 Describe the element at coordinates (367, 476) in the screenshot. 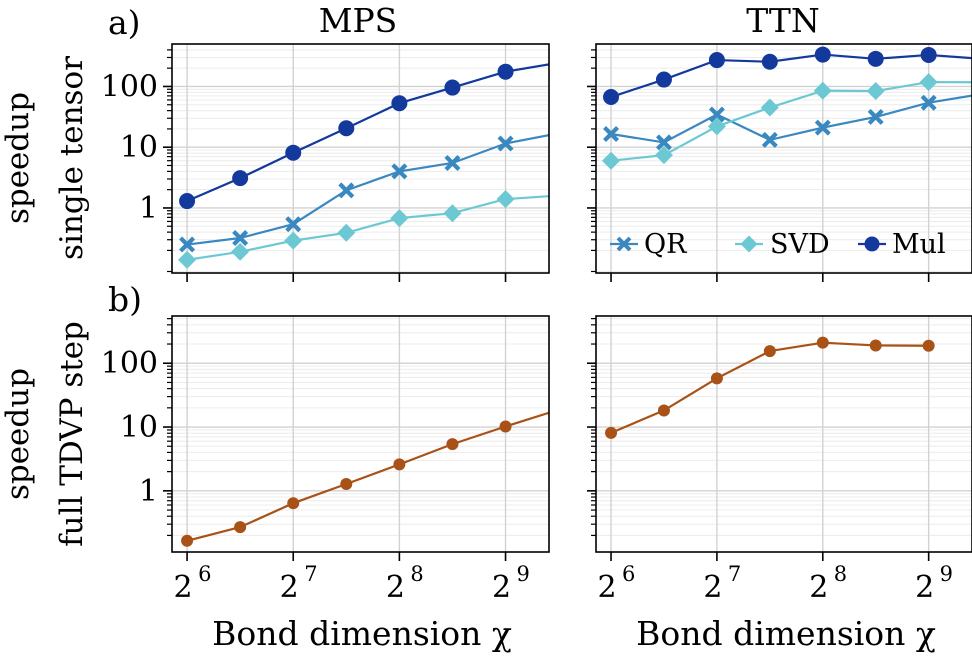

I see `series-line-full-tdvp-step` at that location.